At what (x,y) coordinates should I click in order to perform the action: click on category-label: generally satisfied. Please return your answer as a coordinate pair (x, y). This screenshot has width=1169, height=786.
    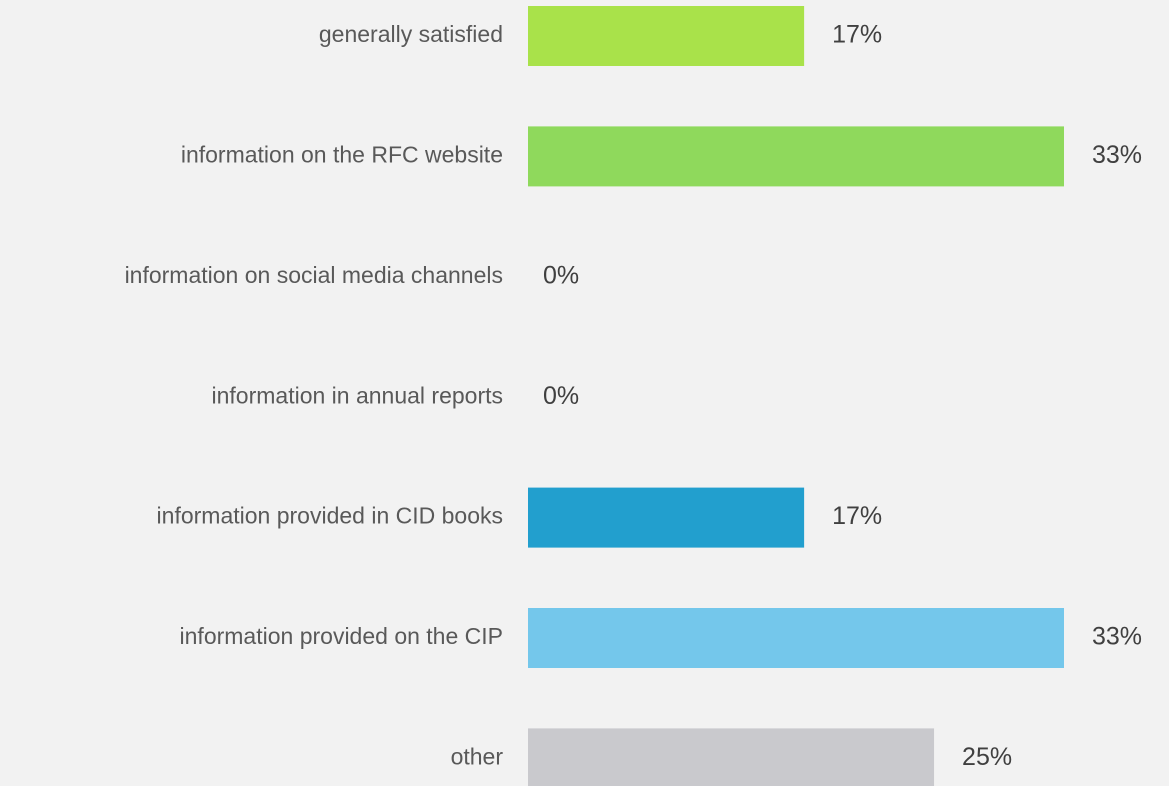
    Looking at the image, I should click on (411, 34).